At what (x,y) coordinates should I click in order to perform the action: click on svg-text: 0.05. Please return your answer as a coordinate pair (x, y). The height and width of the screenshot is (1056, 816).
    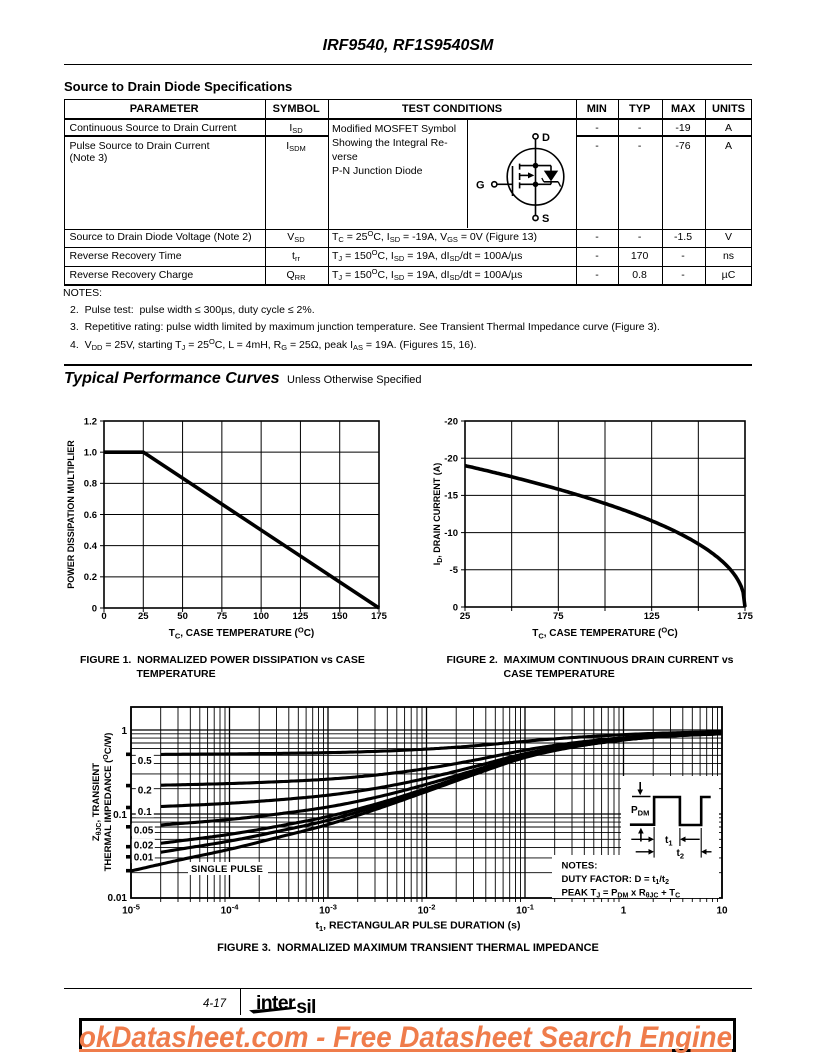
    Looking at the image, I should click on (144, 831).